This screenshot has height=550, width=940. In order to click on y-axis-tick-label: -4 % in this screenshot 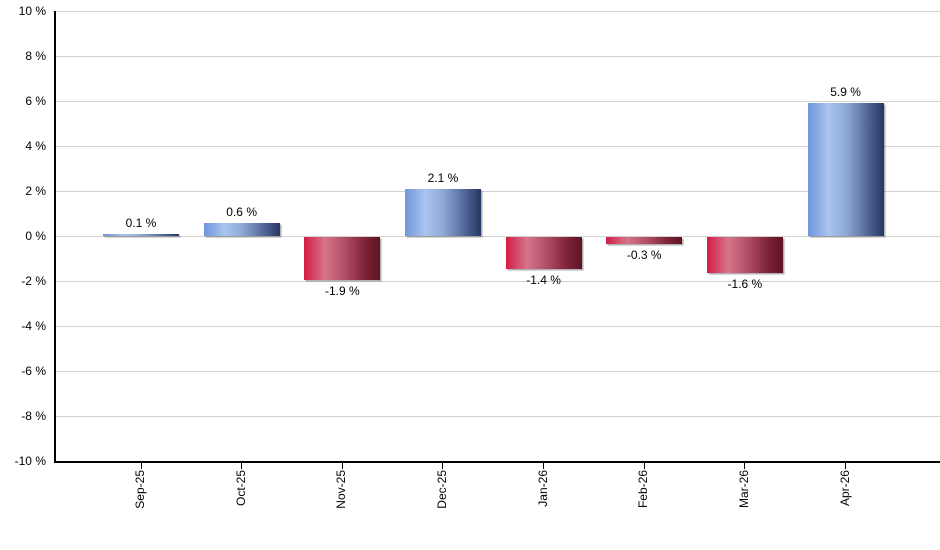, I will do `click(33, 326)`.